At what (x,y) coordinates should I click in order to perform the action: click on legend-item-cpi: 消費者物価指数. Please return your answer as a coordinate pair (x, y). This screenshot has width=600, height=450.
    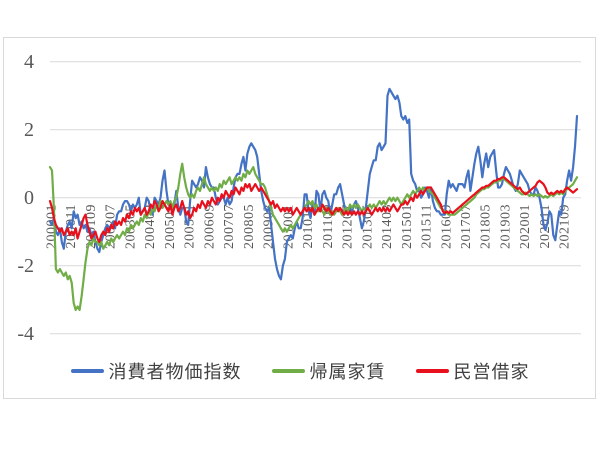
    Looking at the image, I should click on (156, 371).